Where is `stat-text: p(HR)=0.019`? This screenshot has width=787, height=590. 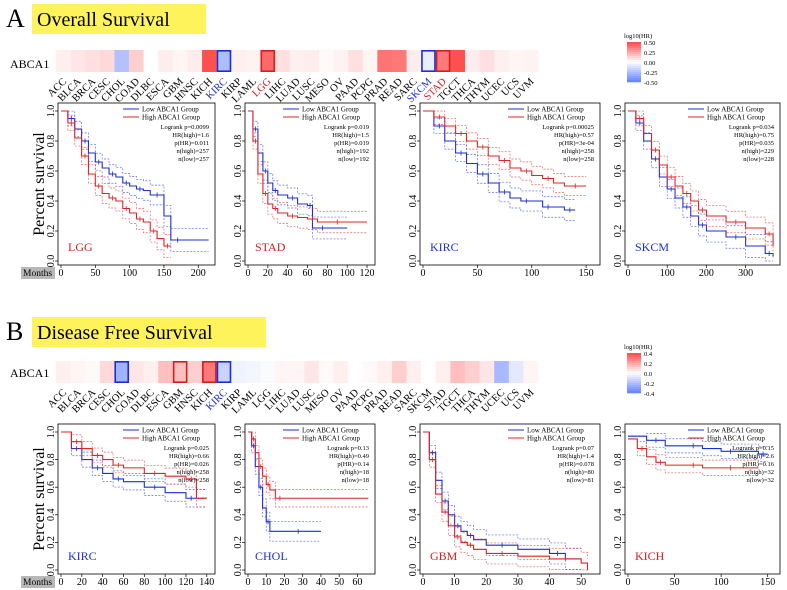
stat-text: p(HR)=0.019 is located at coordinates (351, 143).